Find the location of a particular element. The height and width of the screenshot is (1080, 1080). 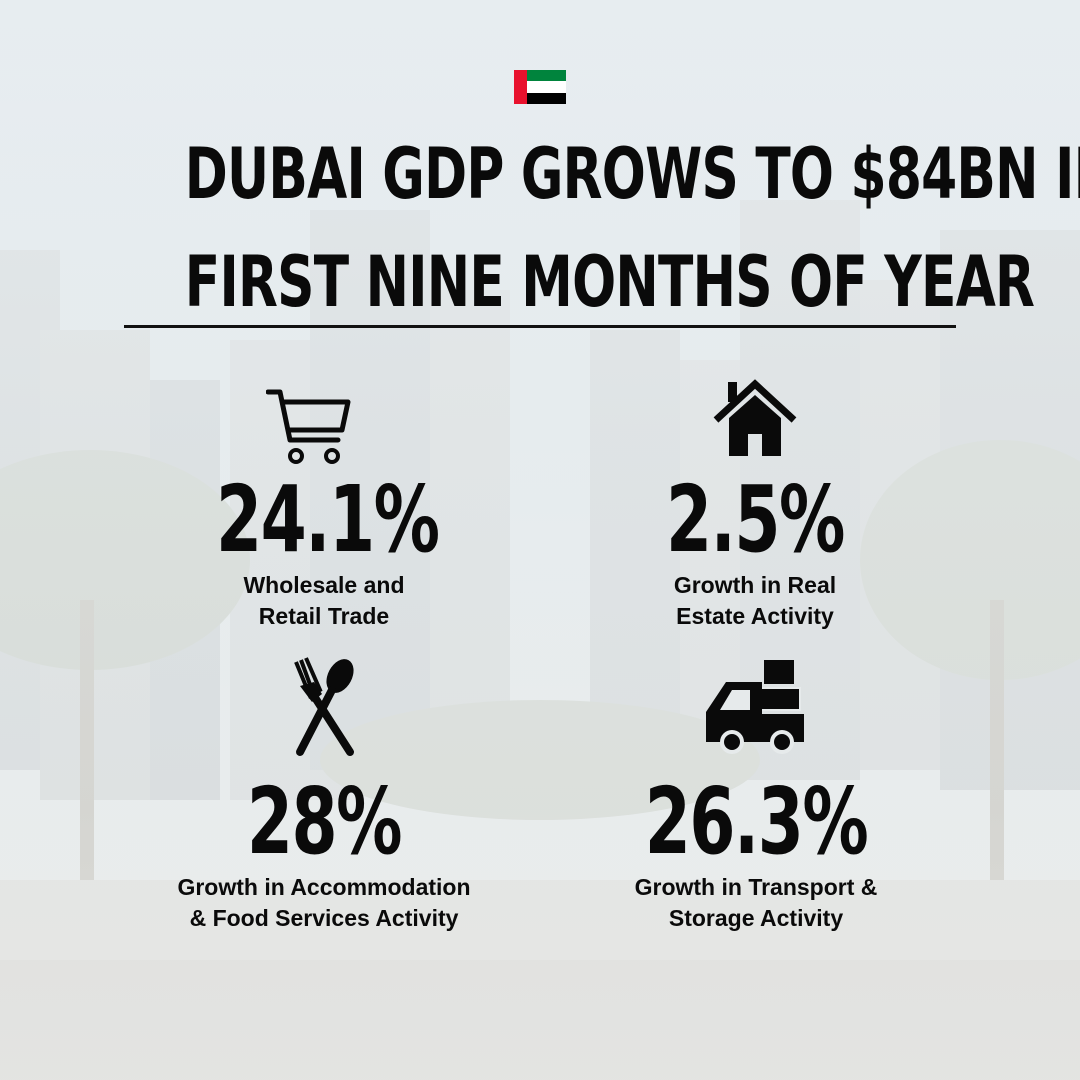

stat-wholesale-retail: 24.1% Wholesale and Retail Trade is located at coordinates (324, 553).